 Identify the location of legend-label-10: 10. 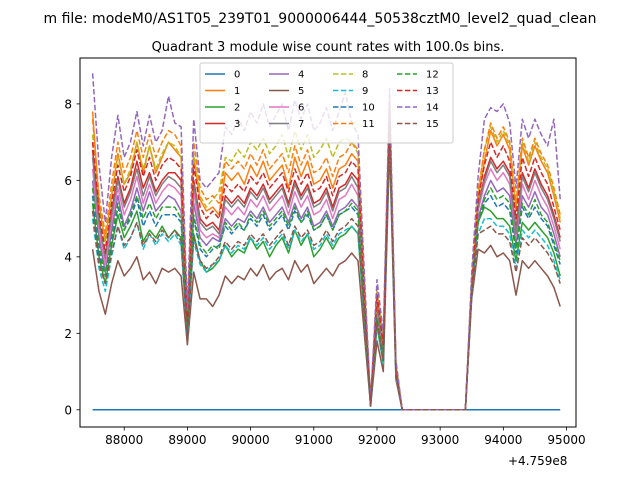
(368, 108).